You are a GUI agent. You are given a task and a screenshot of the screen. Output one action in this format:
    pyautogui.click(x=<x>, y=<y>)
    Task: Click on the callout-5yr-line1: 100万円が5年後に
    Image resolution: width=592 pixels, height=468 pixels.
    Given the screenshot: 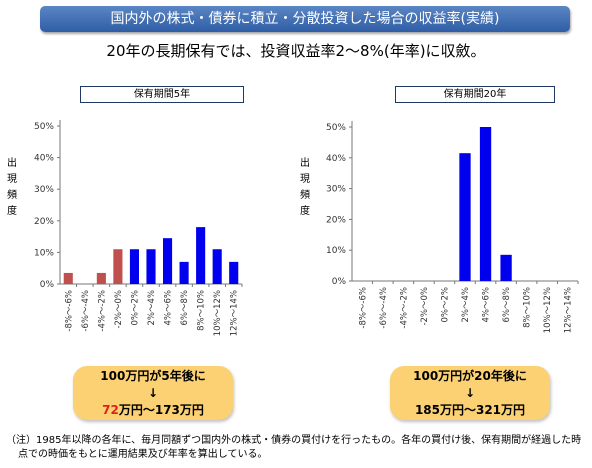 What is the action you would take?
    pyautogui.click(x=153, y=376)
    